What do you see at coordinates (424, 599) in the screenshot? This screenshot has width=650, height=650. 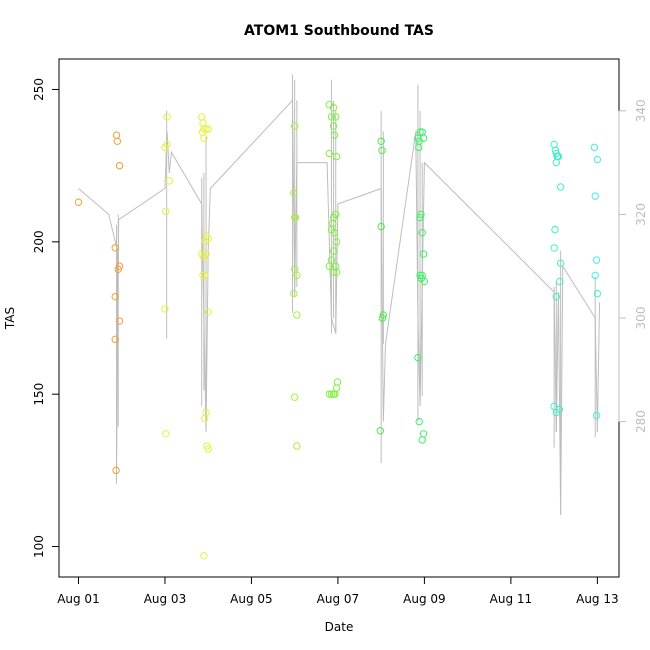 I see `x-tick-label: Aug 09` at bounding box center [424, 599].